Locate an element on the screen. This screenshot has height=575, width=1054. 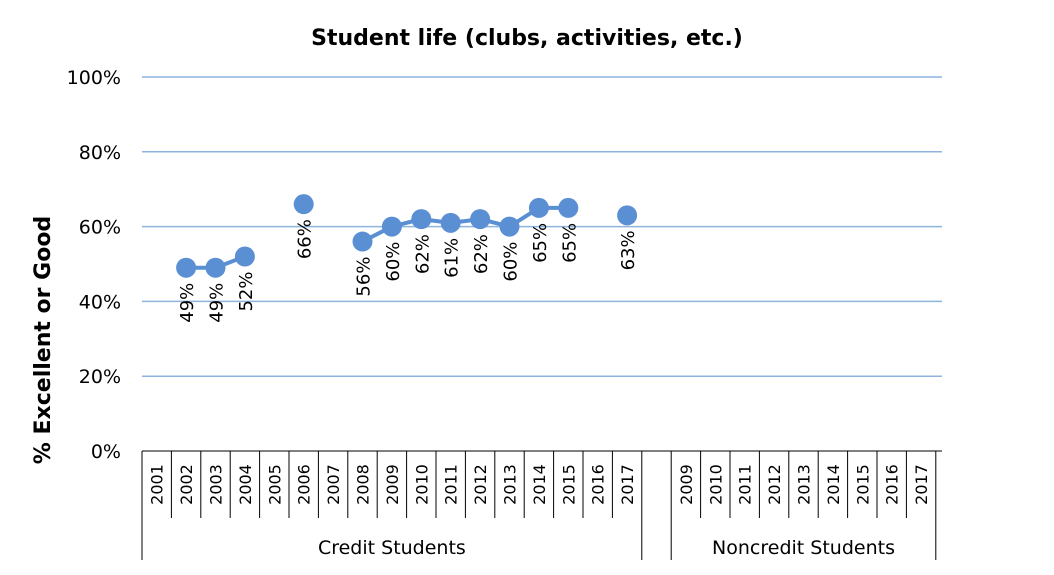
x-tick-label: 2007 is located at coordinates (333, 484).